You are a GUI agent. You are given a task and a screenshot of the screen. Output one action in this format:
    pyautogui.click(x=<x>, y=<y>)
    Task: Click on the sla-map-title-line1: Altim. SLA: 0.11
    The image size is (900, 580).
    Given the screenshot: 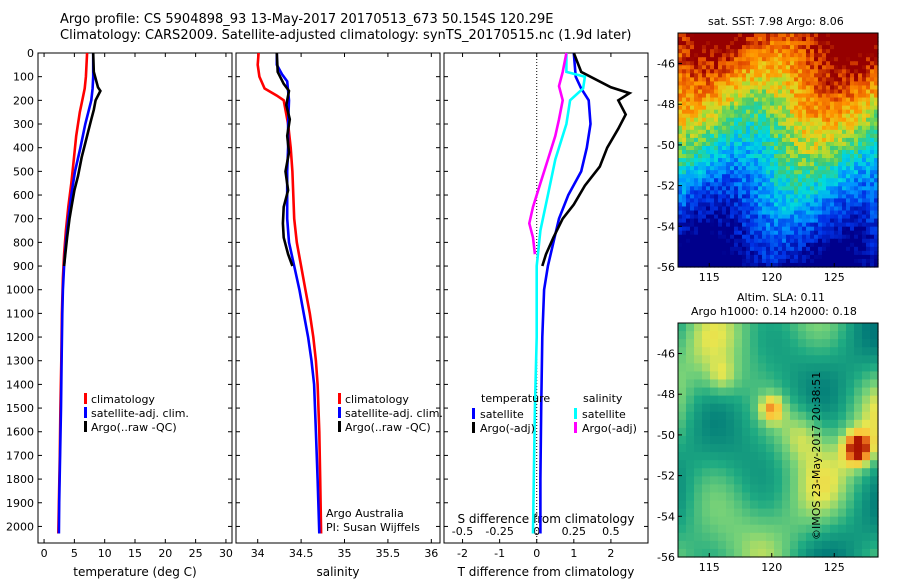 What is the action you would take?
    pyautogui.click(x=781, y=297)
    